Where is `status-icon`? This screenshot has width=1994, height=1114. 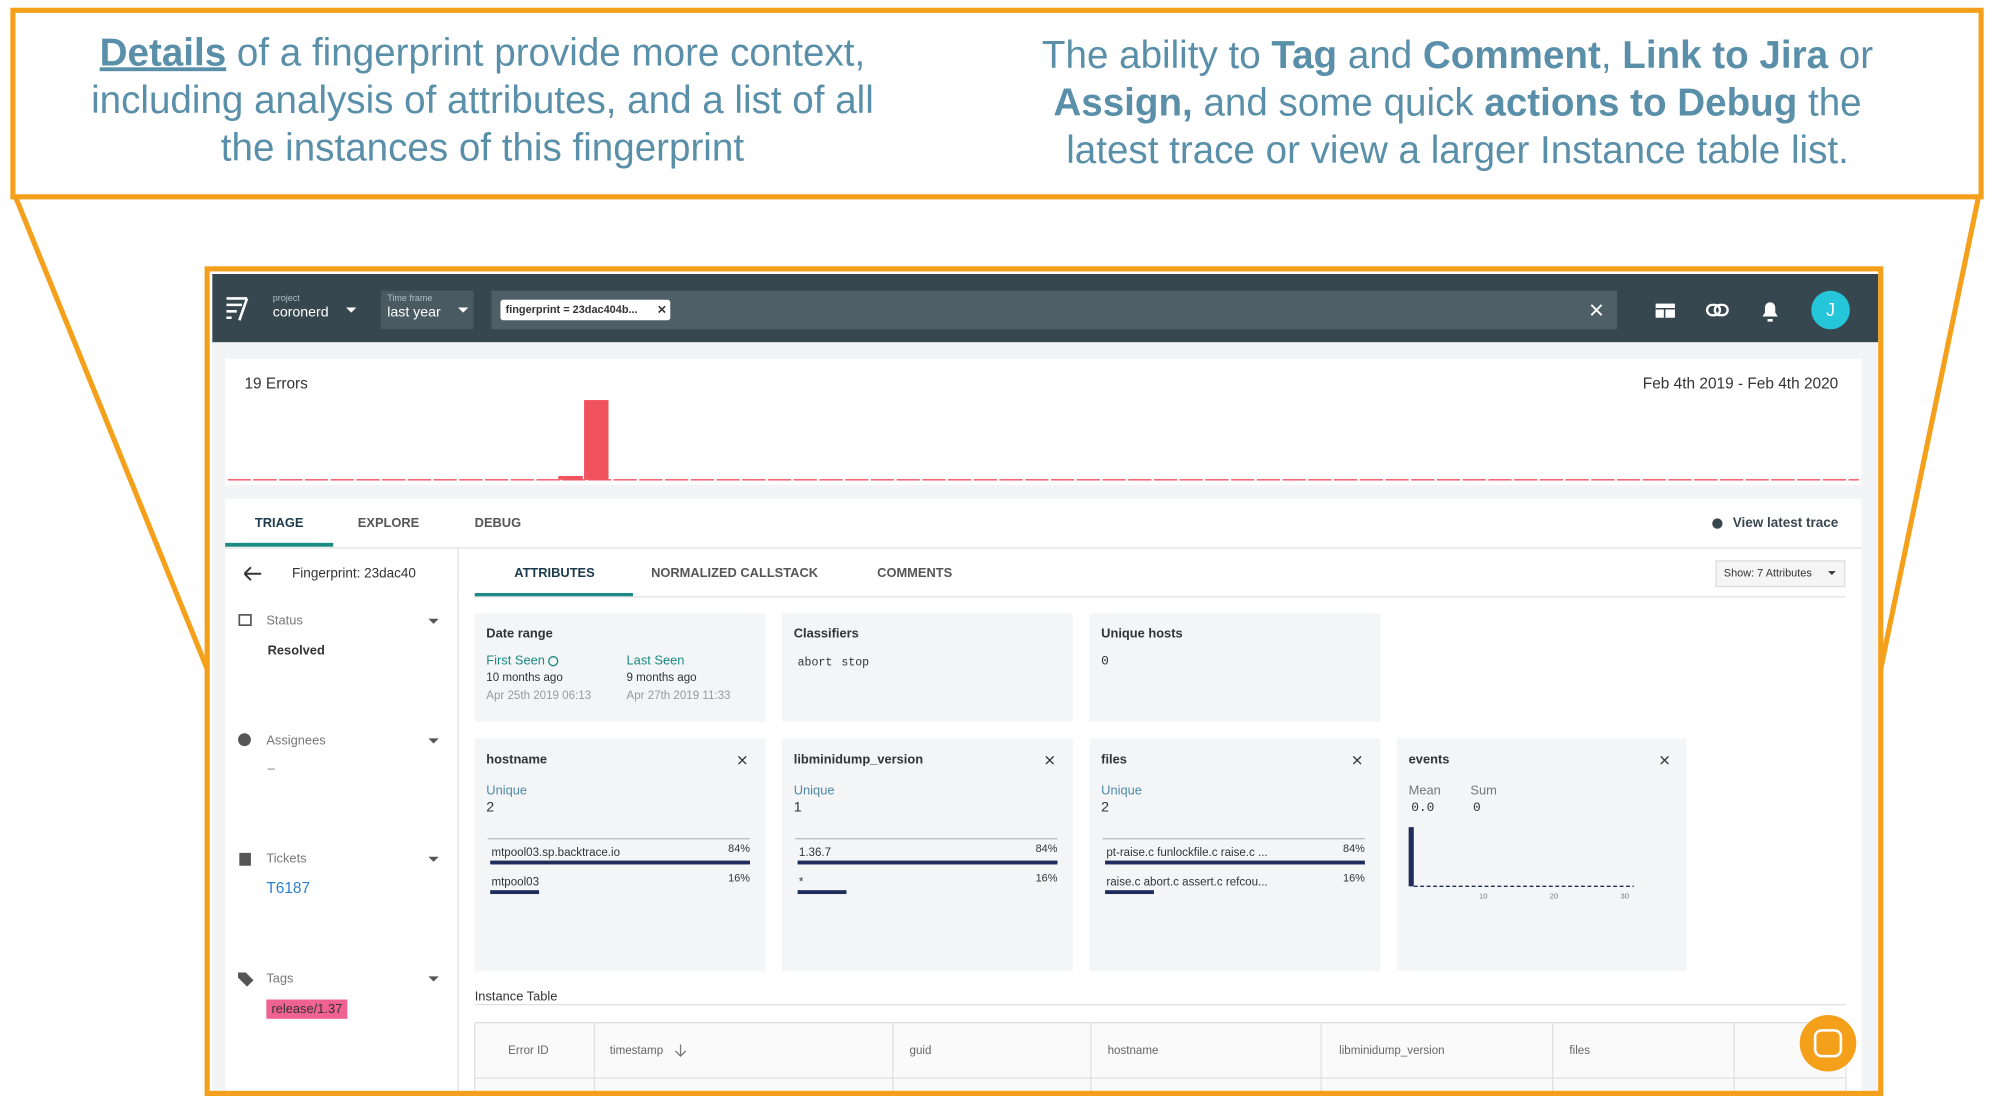
status-icon is located at coordinates (245, 620).